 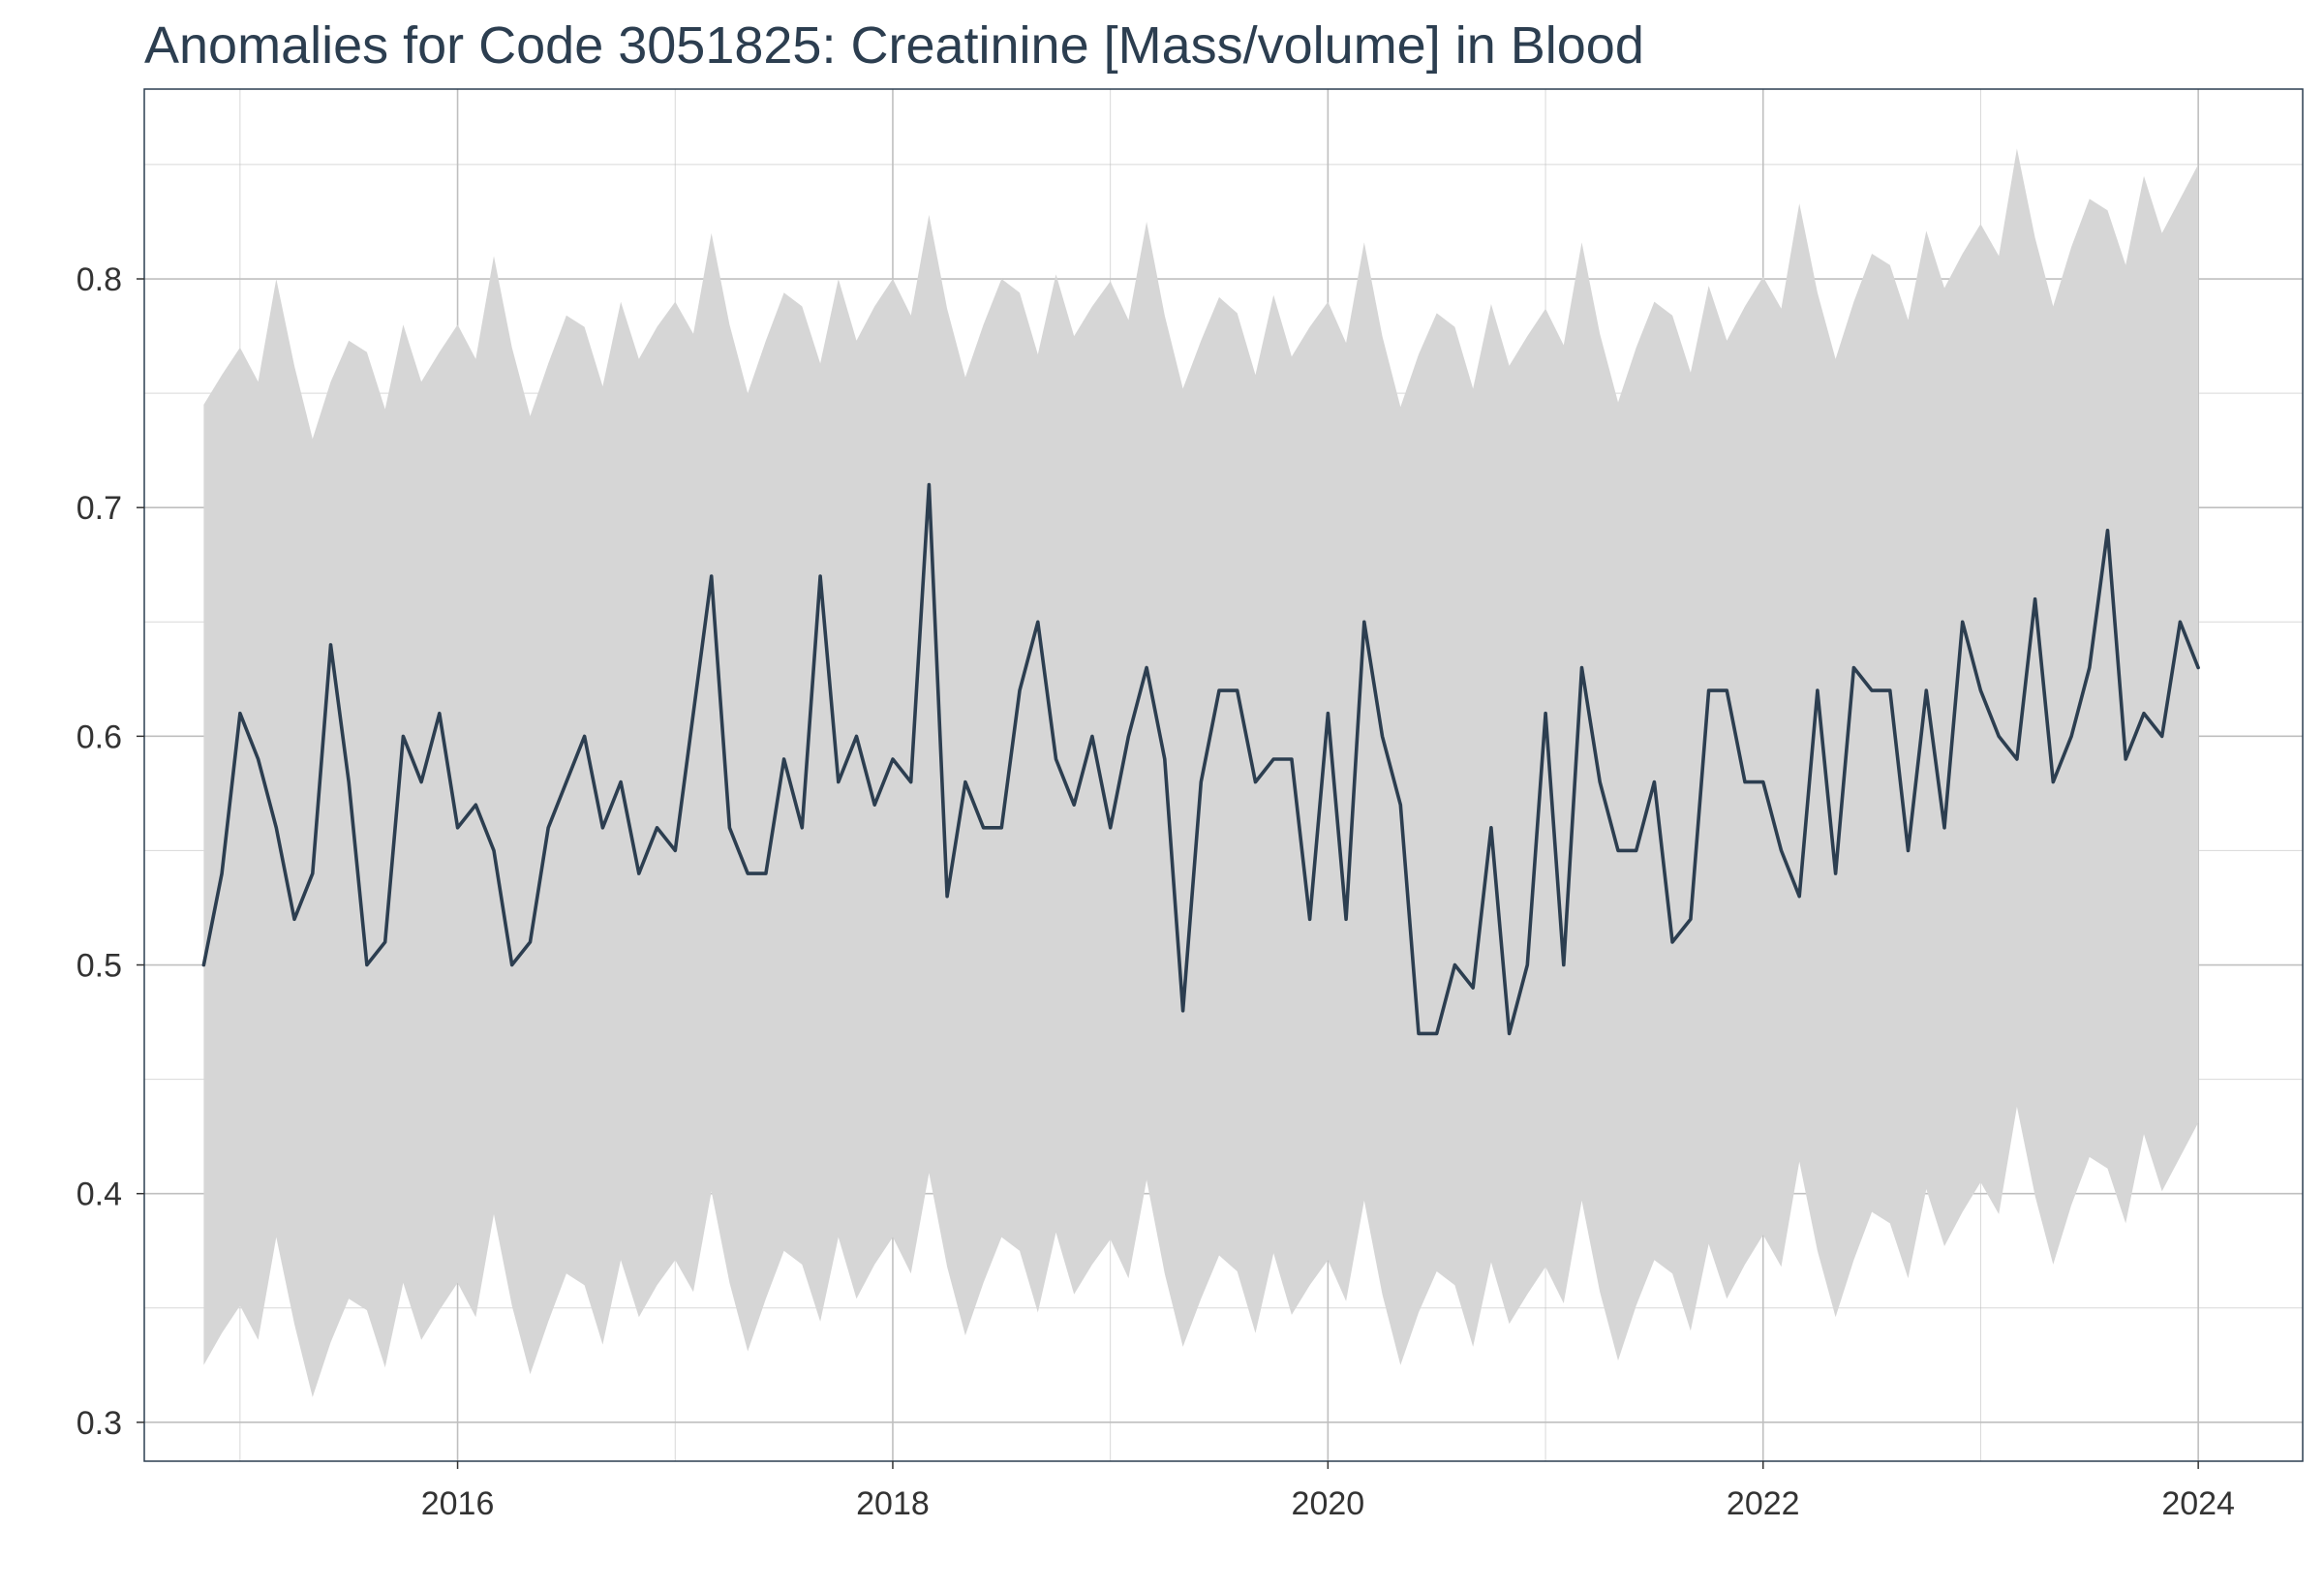 What do you see at coordinates (99, 1423) in the screenshot?
I see `y-tick-label: 0.3` at bounding box center [99, 1423].